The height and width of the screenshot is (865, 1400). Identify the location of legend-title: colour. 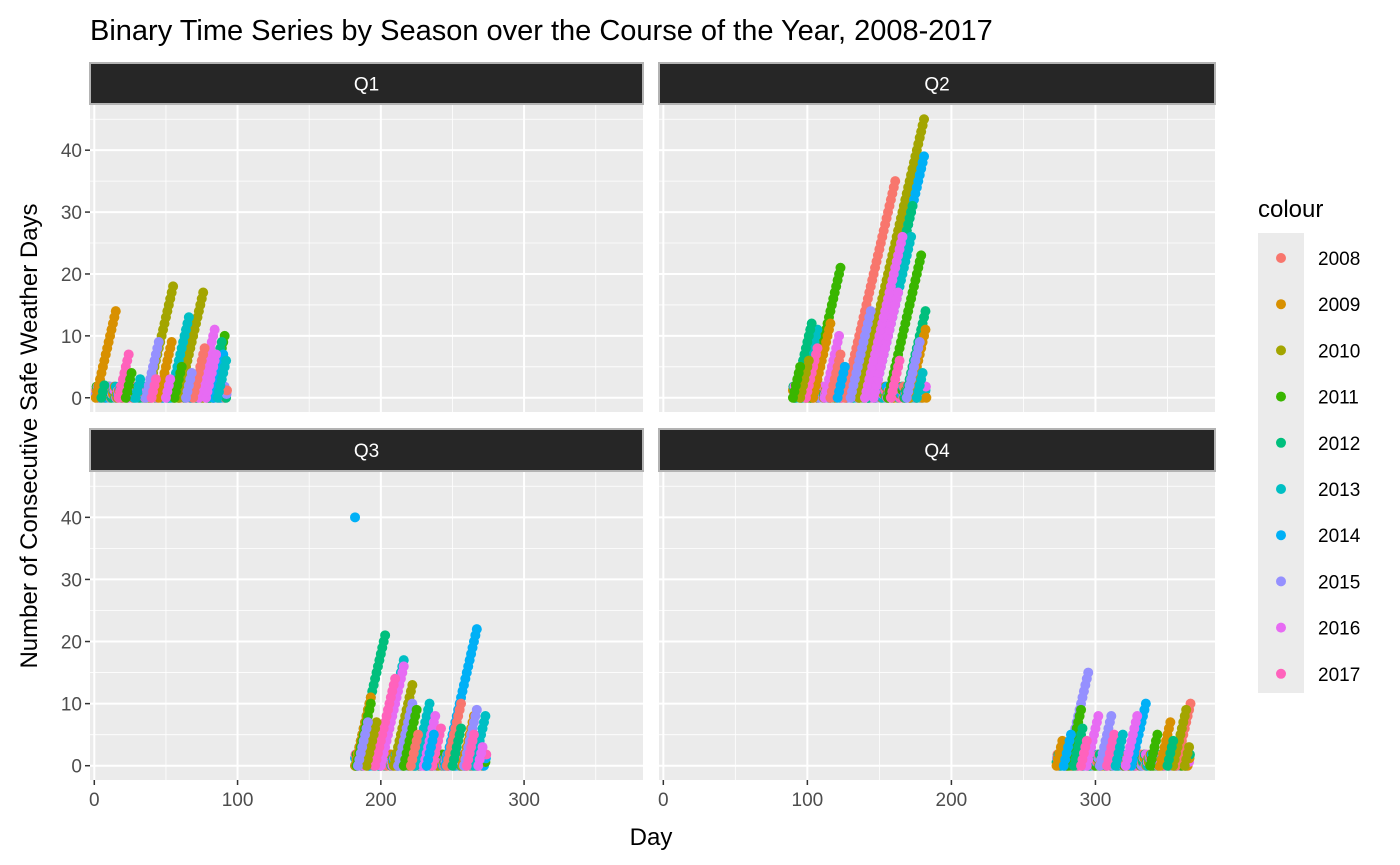
(1290, 209).